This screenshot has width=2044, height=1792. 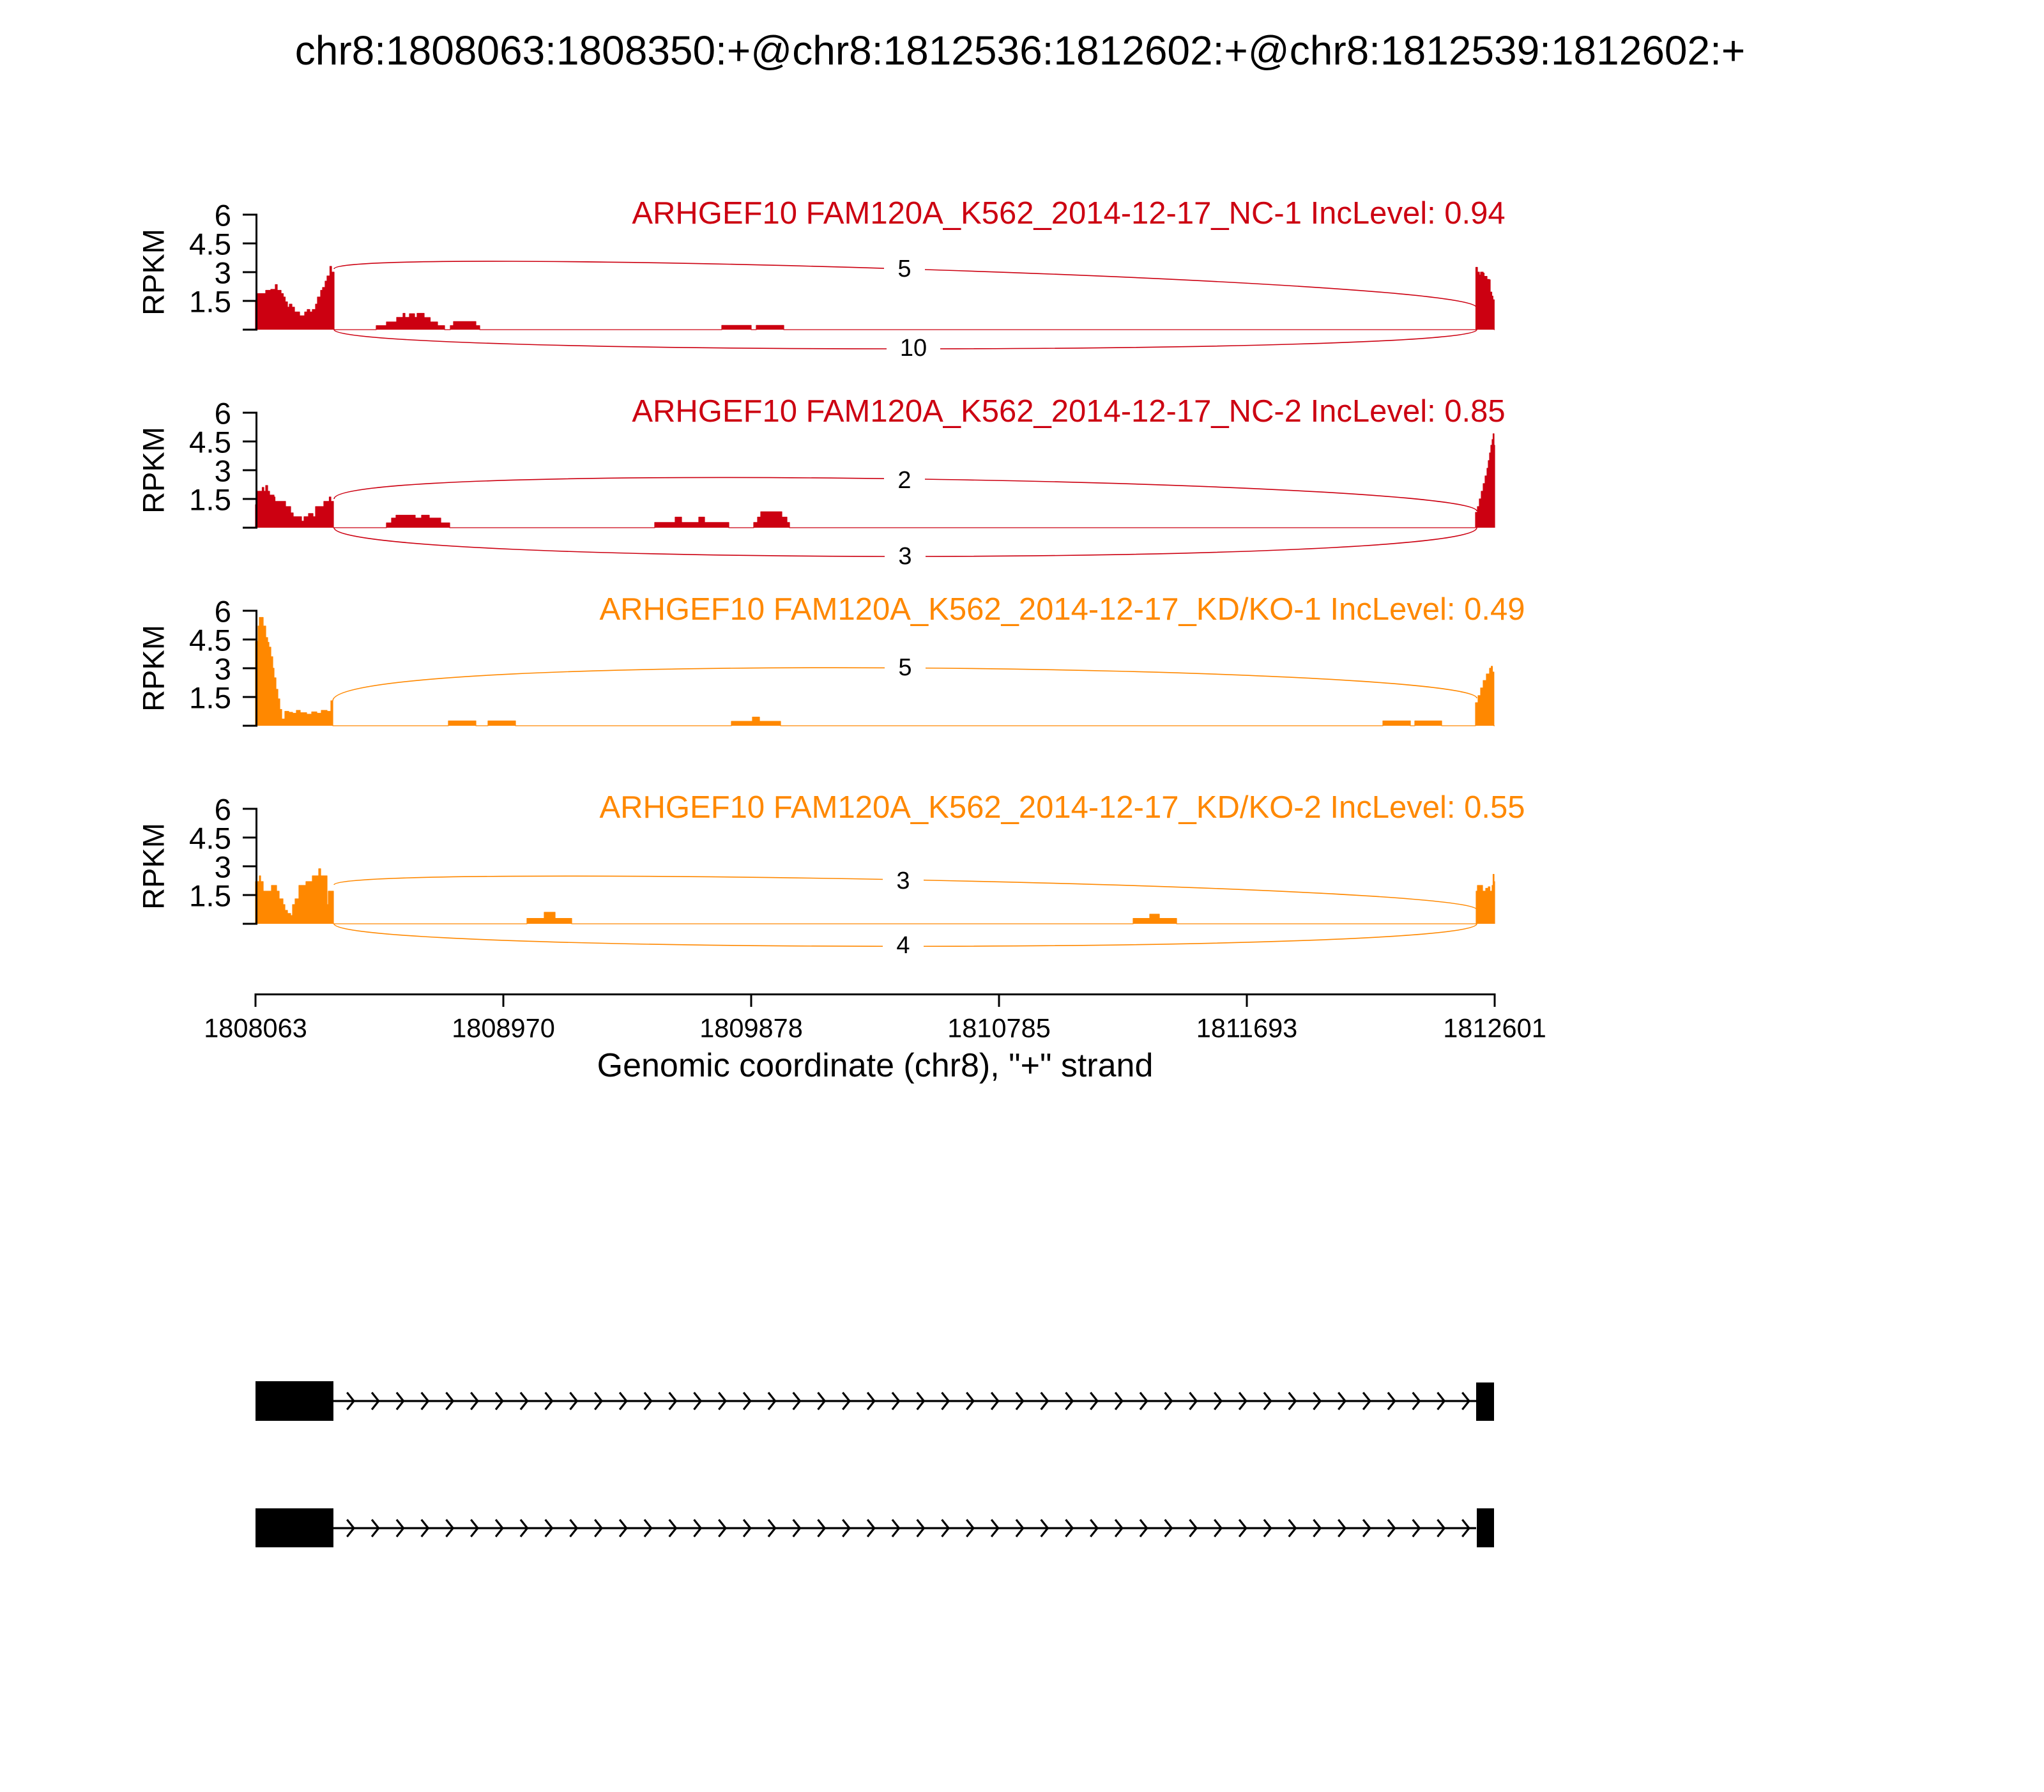 I want to click on svg-text: 1810785, so click(x=999, y=1028).